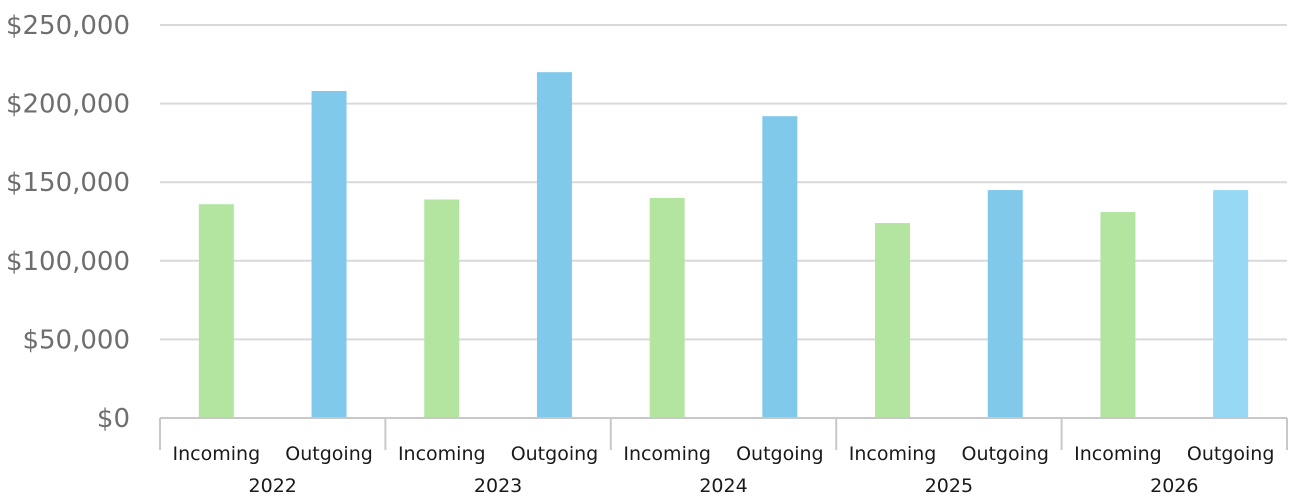  I want to click on group-label-2023: 2023, so click(498, 486).